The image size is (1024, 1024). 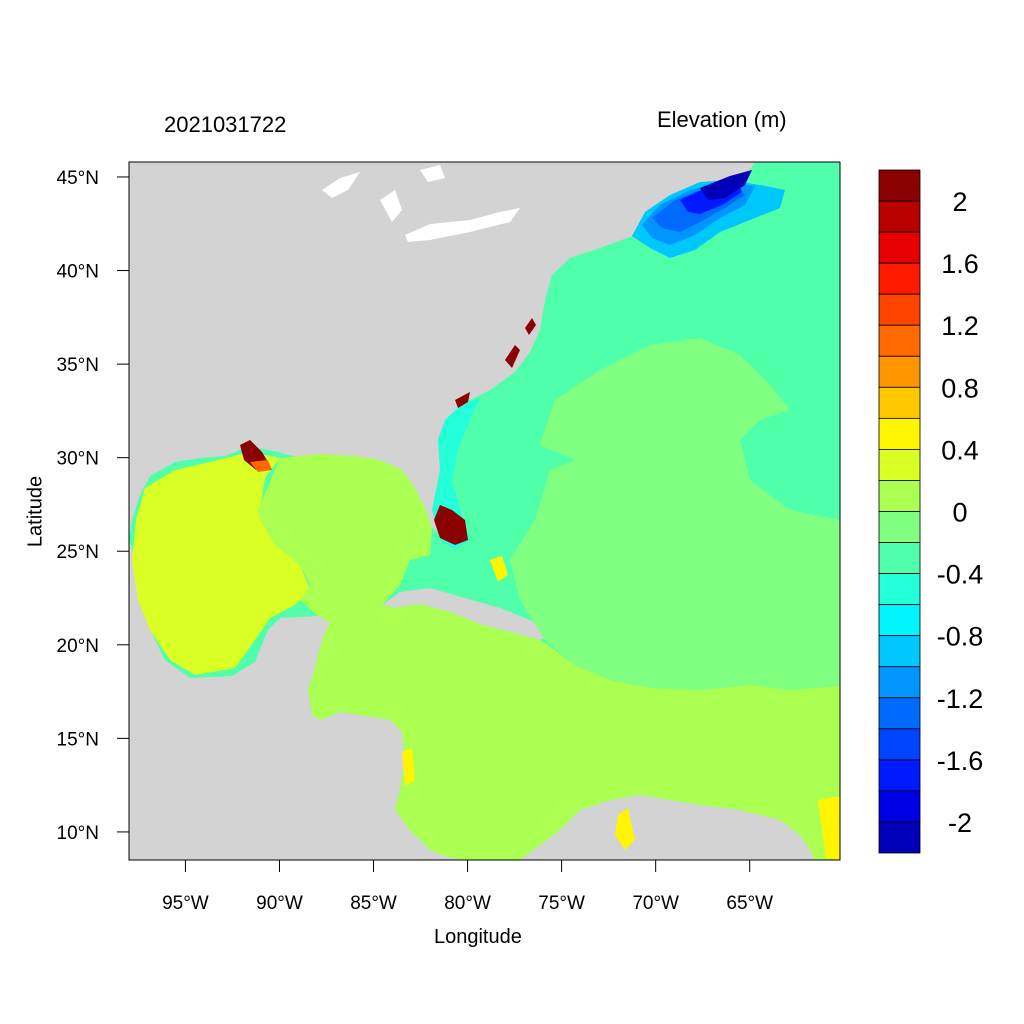 I want to click on bahamas-yellow, so click(x=499, y=569).